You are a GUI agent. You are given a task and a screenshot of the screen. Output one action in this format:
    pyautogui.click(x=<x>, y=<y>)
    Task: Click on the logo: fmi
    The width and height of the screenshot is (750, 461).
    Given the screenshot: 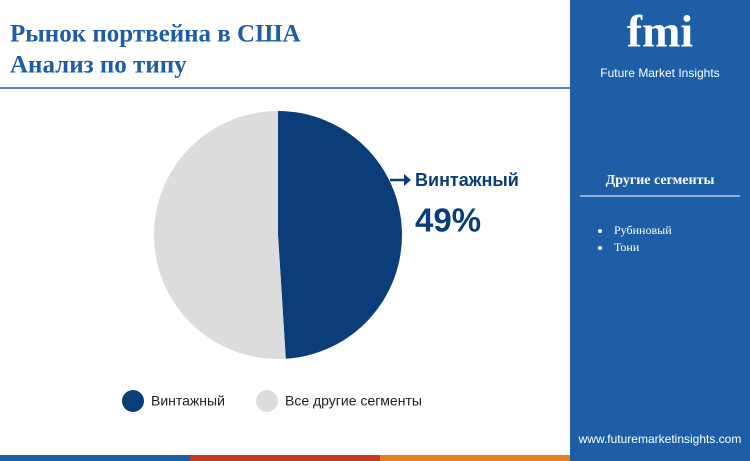 What is the action you would take?
    pyautogui.click(x=660, y=31)
    